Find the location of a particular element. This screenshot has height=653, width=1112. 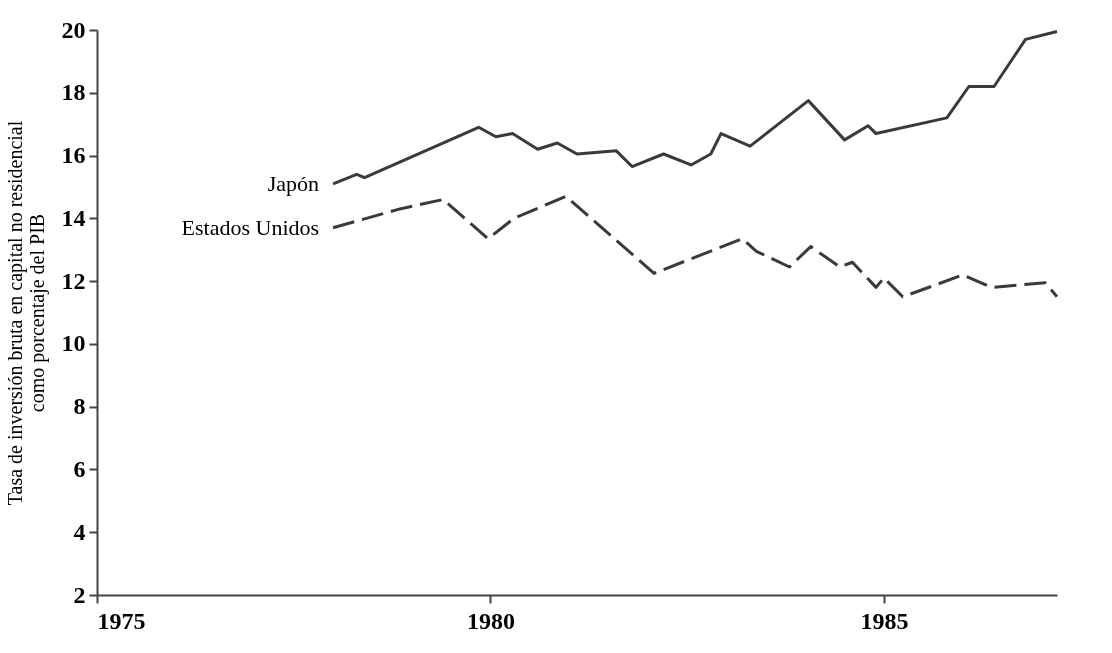

y-tick-label: 4 is located at coordinates (79, 531).